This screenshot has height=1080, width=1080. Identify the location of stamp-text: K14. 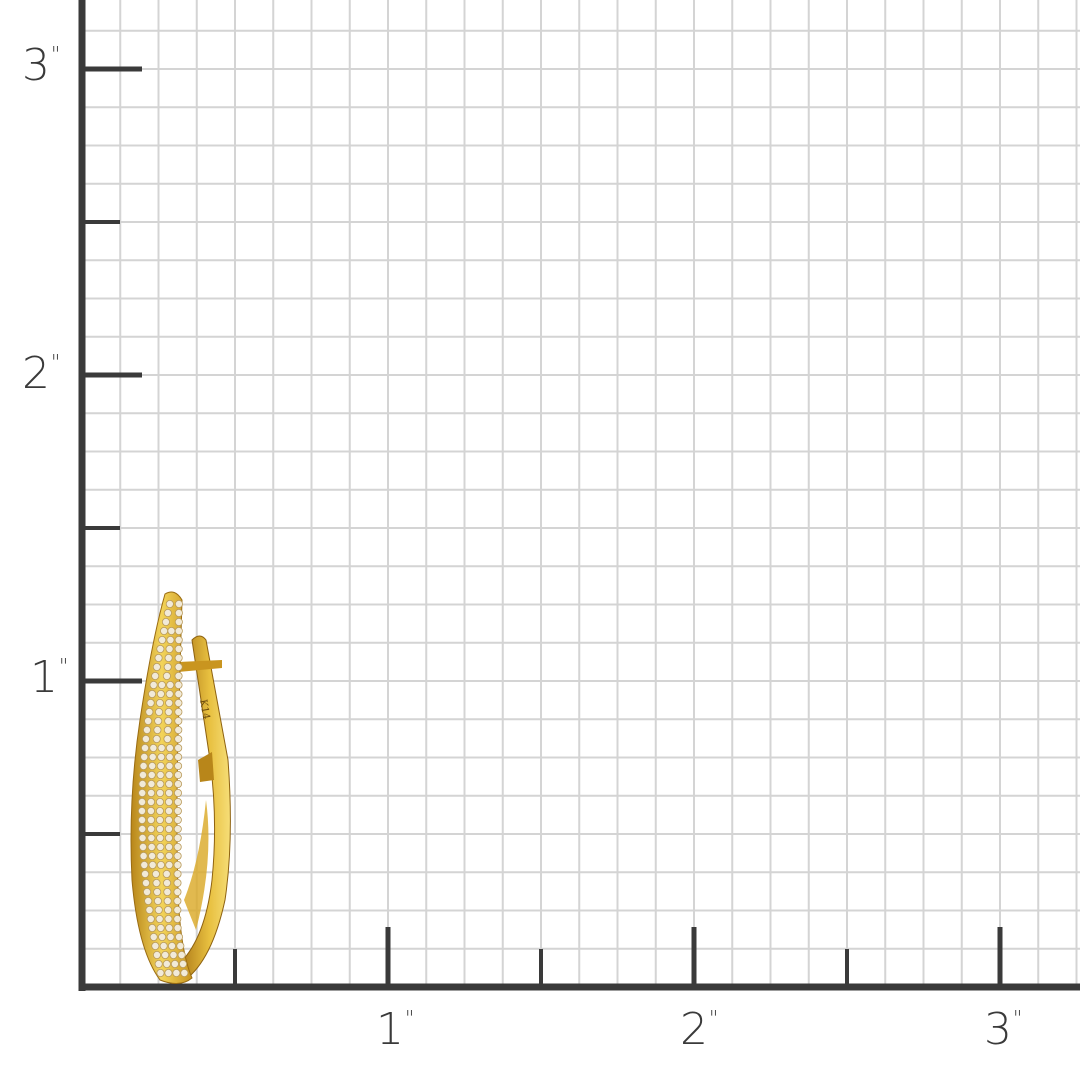
(204, 710).